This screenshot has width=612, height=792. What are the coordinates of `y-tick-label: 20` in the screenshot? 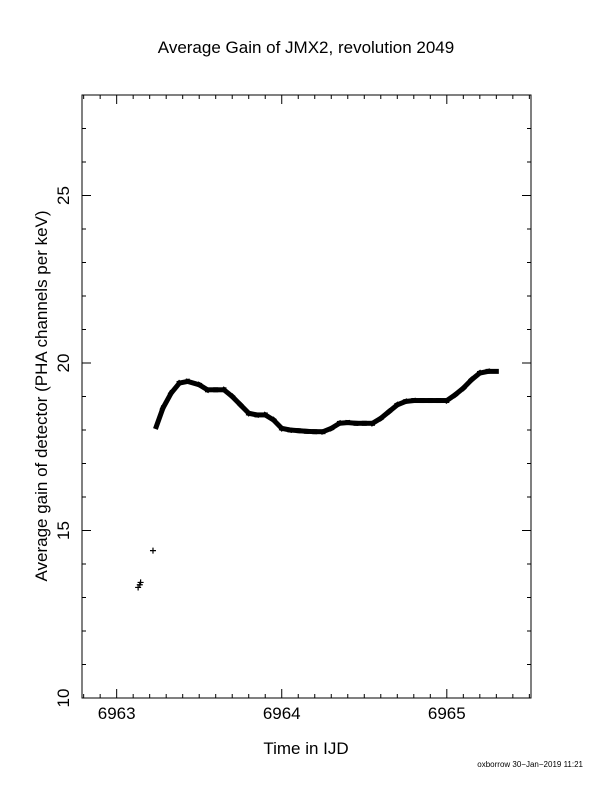 It's located at (63, 363).